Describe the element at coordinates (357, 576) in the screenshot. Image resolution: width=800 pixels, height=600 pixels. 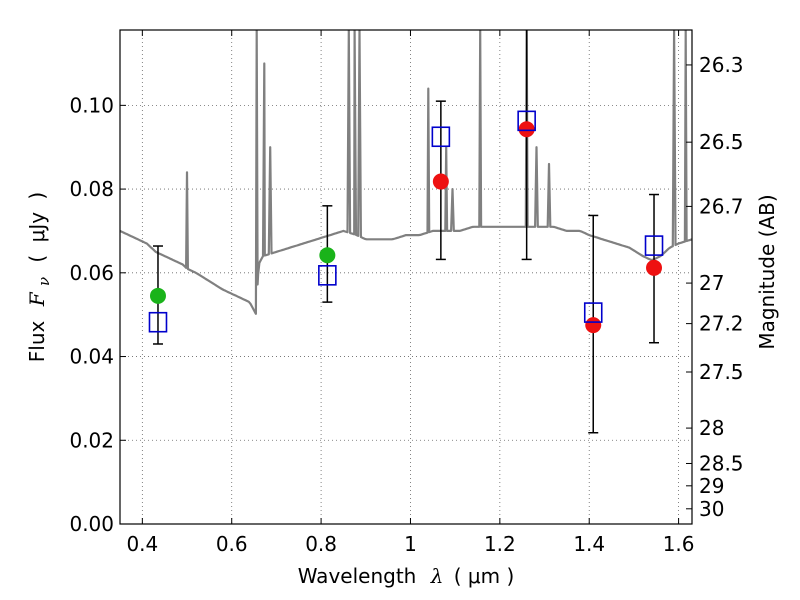
I see `x-axis-label-text: Wavelength` at that location.